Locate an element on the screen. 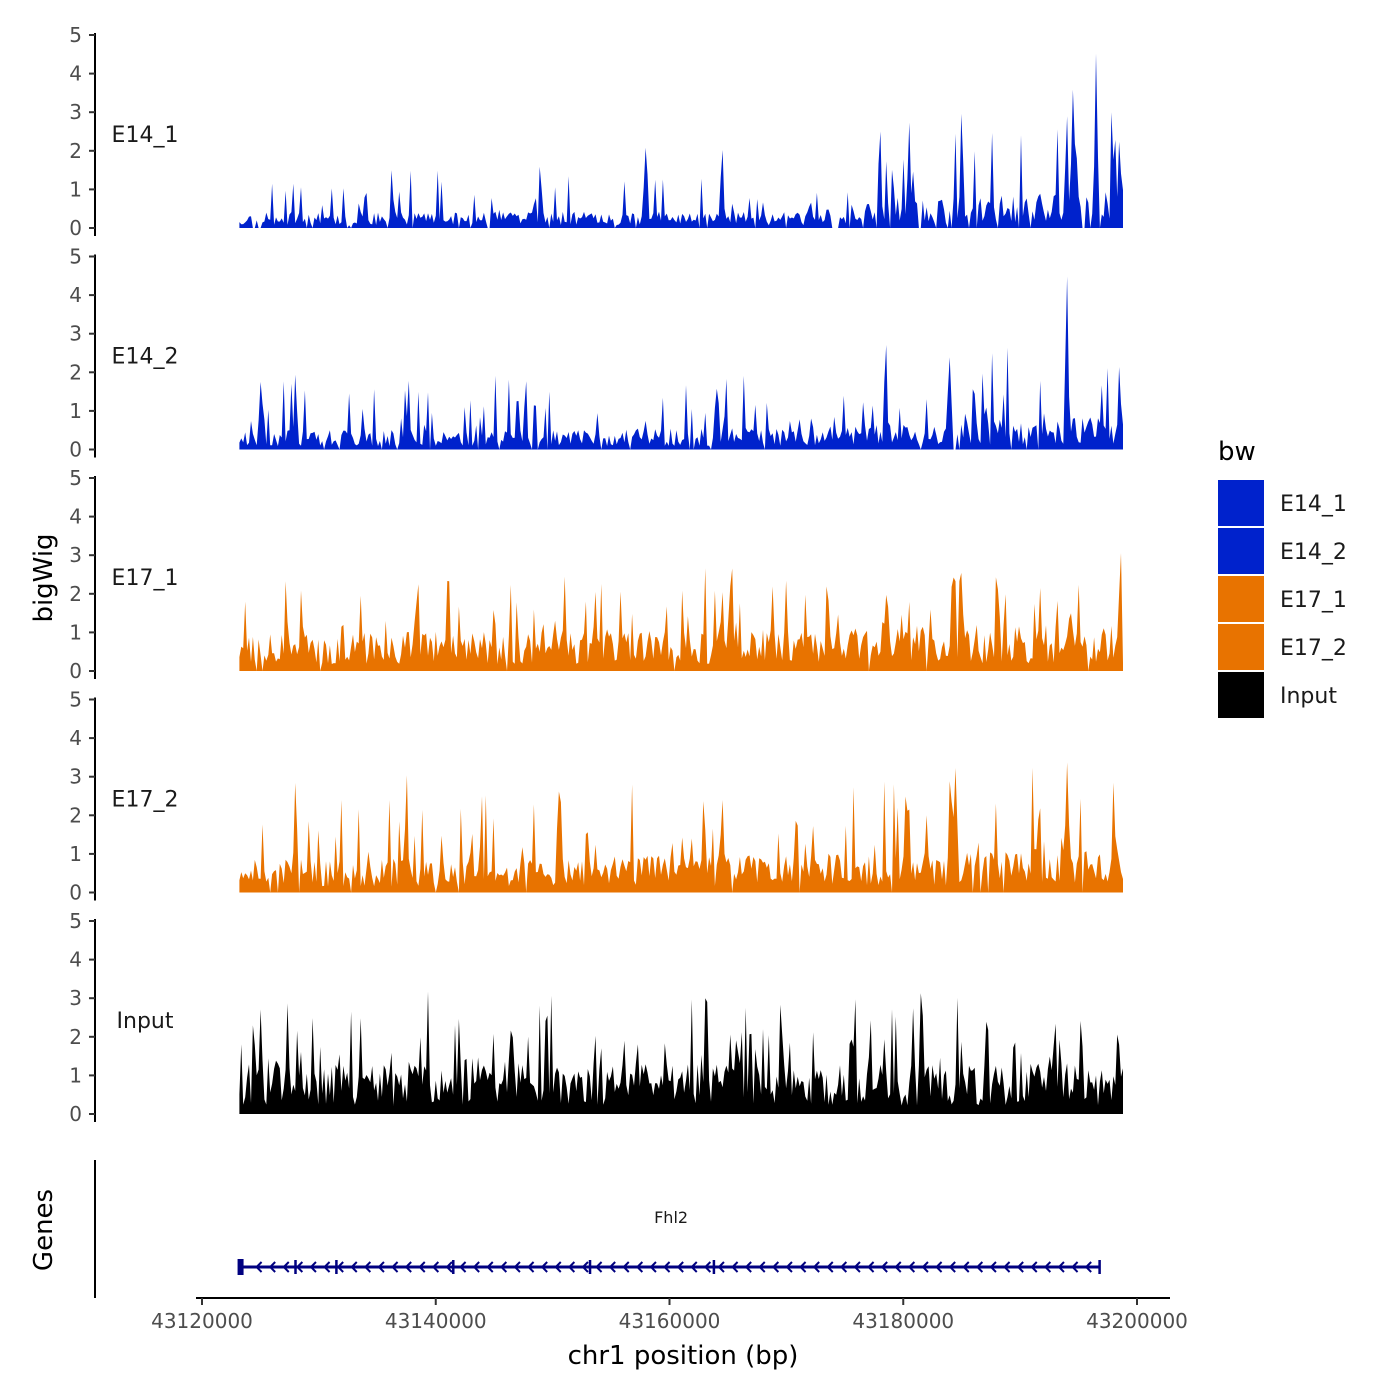 The width and height of the screenshot is (1400, 1400). legend-label: E14_1 is located at coordinates (1313, 504).